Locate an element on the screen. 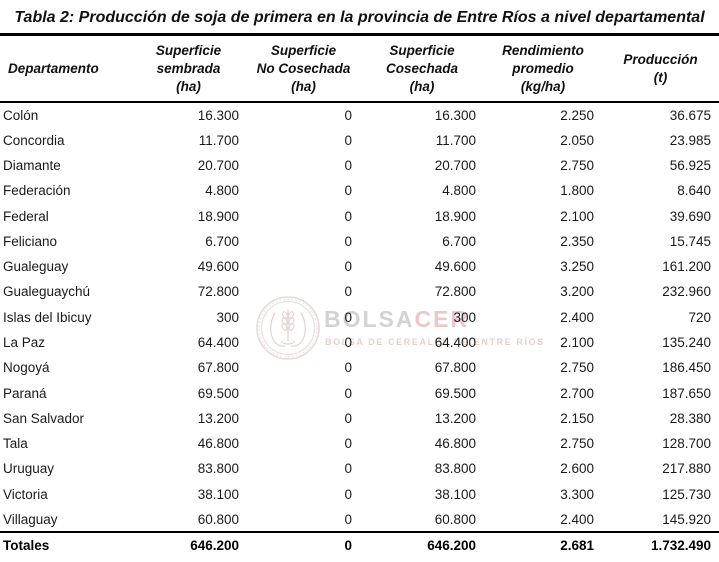 This screenshot has width=719, height=562. value-cell: 2.100 is located at coordinates (577, 342).